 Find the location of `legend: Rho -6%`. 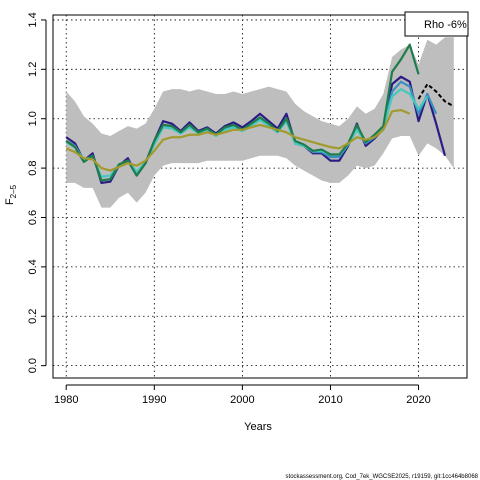

legend: Rho -6% is located at coordinates (436, 24).